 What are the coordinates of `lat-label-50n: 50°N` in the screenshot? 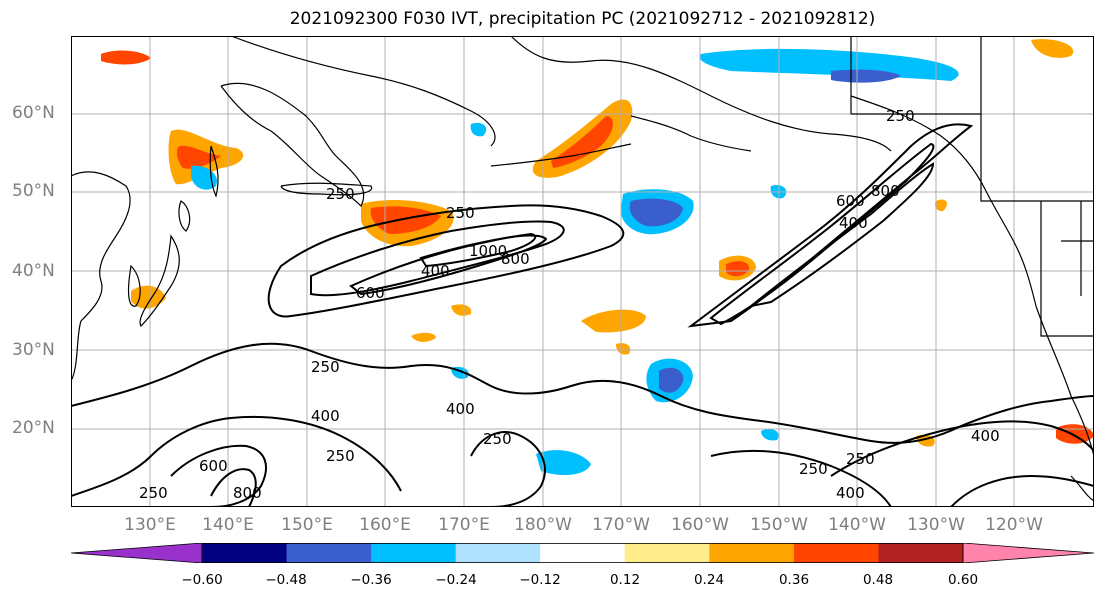 It's located at (33, 191).